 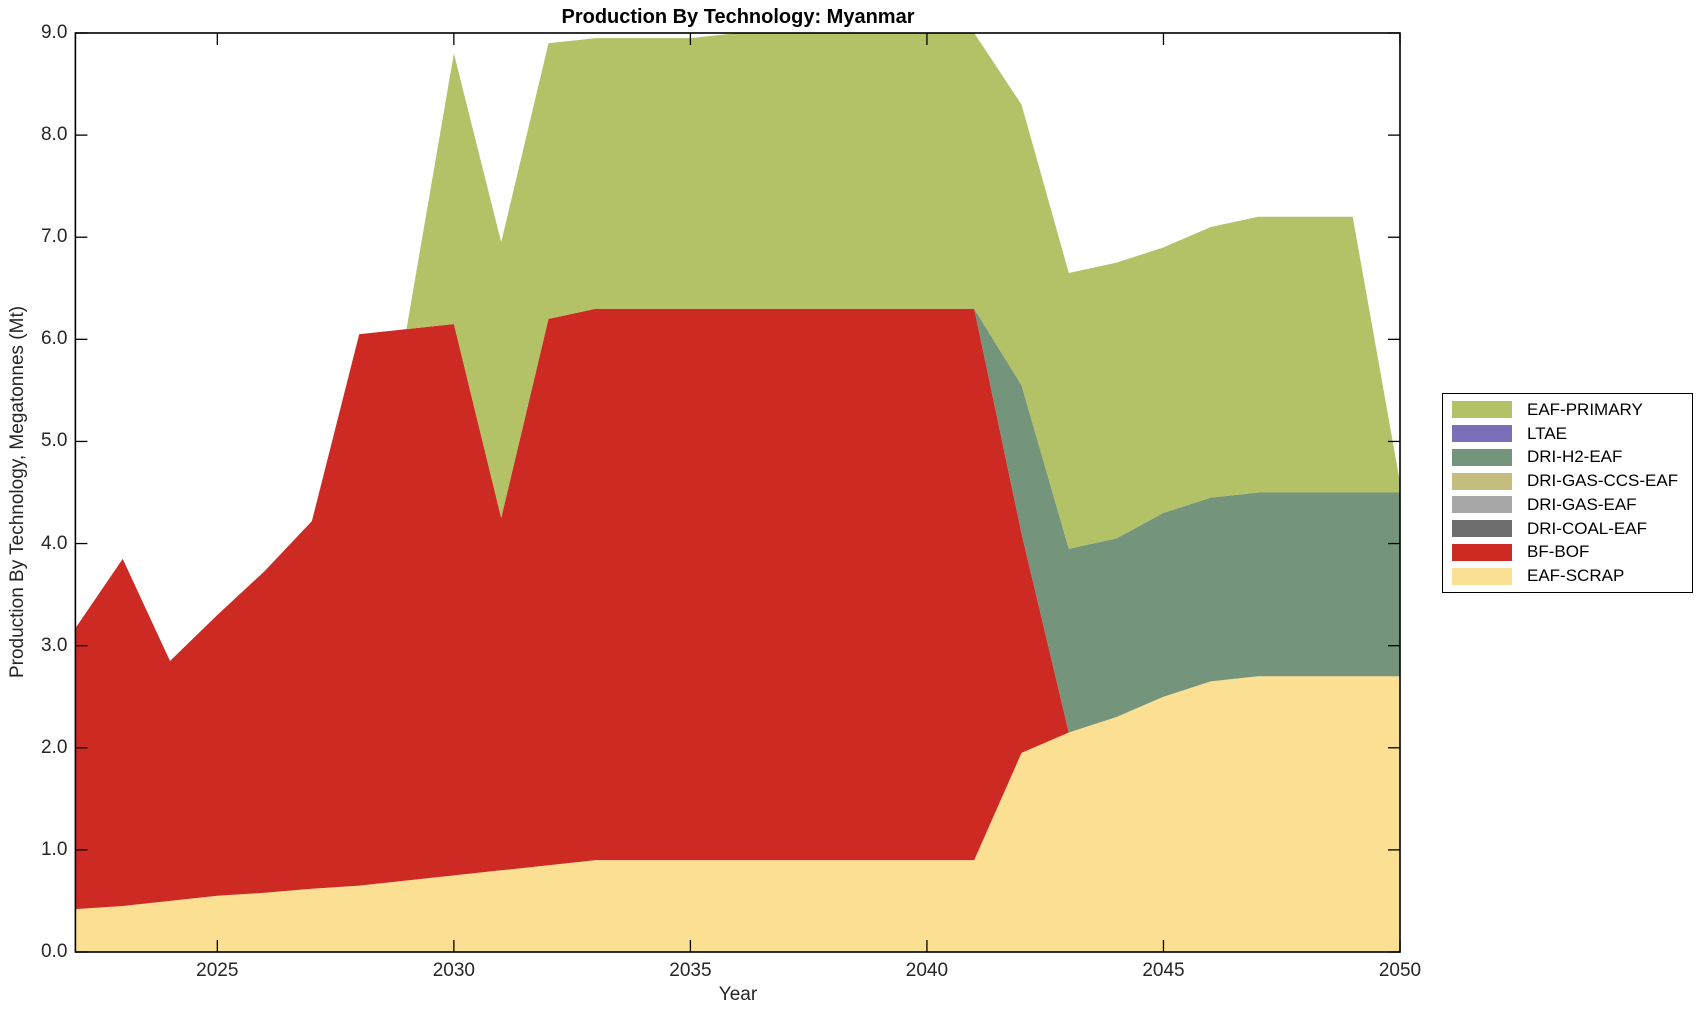 I want to click on y-tick-label: 3.0, so click(x=54, y=645).